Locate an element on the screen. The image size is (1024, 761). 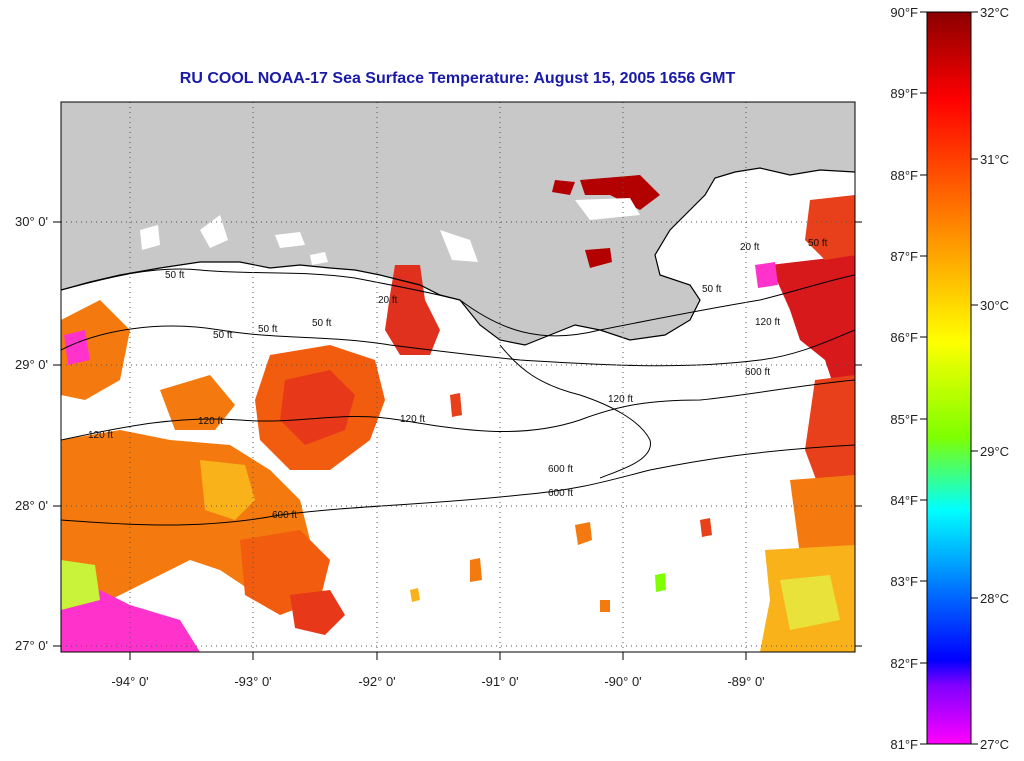
lat-label: 28° 0' is located at coordinates (31, 505).